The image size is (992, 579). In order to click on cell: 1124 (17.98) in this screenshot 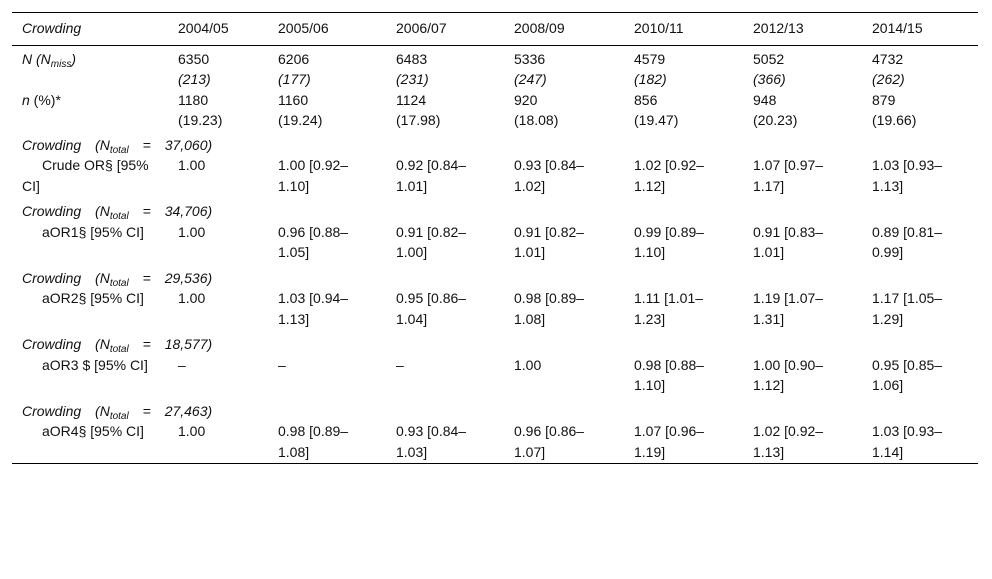, I will do `click(445, 110)`.